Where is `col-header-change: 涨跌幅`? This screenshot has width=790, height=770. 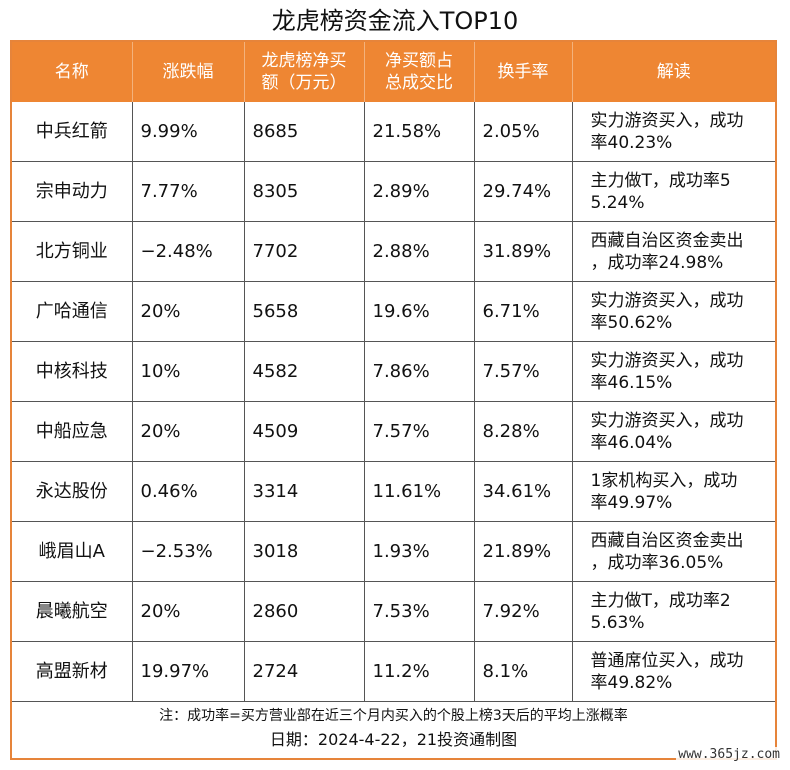 col-header-change: 涨跌幅 is located at coordinates (188, 72).